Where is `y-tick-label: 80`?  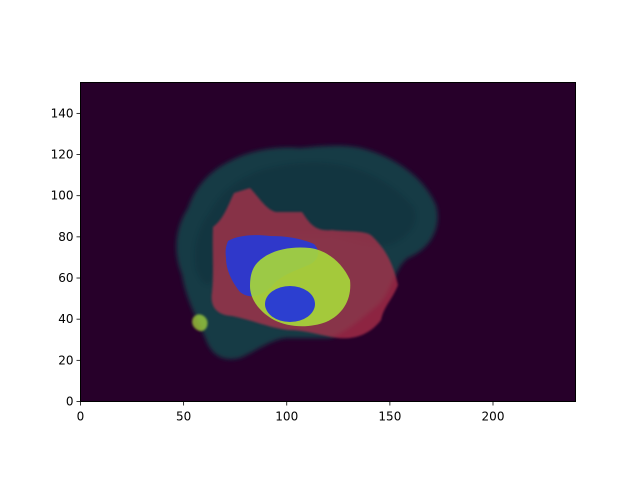 y-tick-label: 80 is located at coordinates (65, 237).